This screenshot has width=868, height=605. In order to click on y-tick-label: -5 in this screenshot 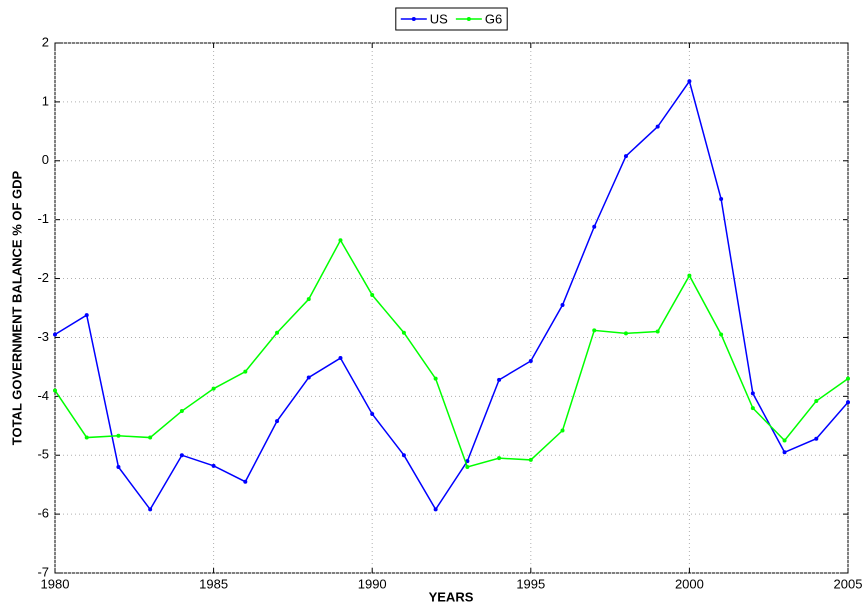, I will do `click(43, 454)`.